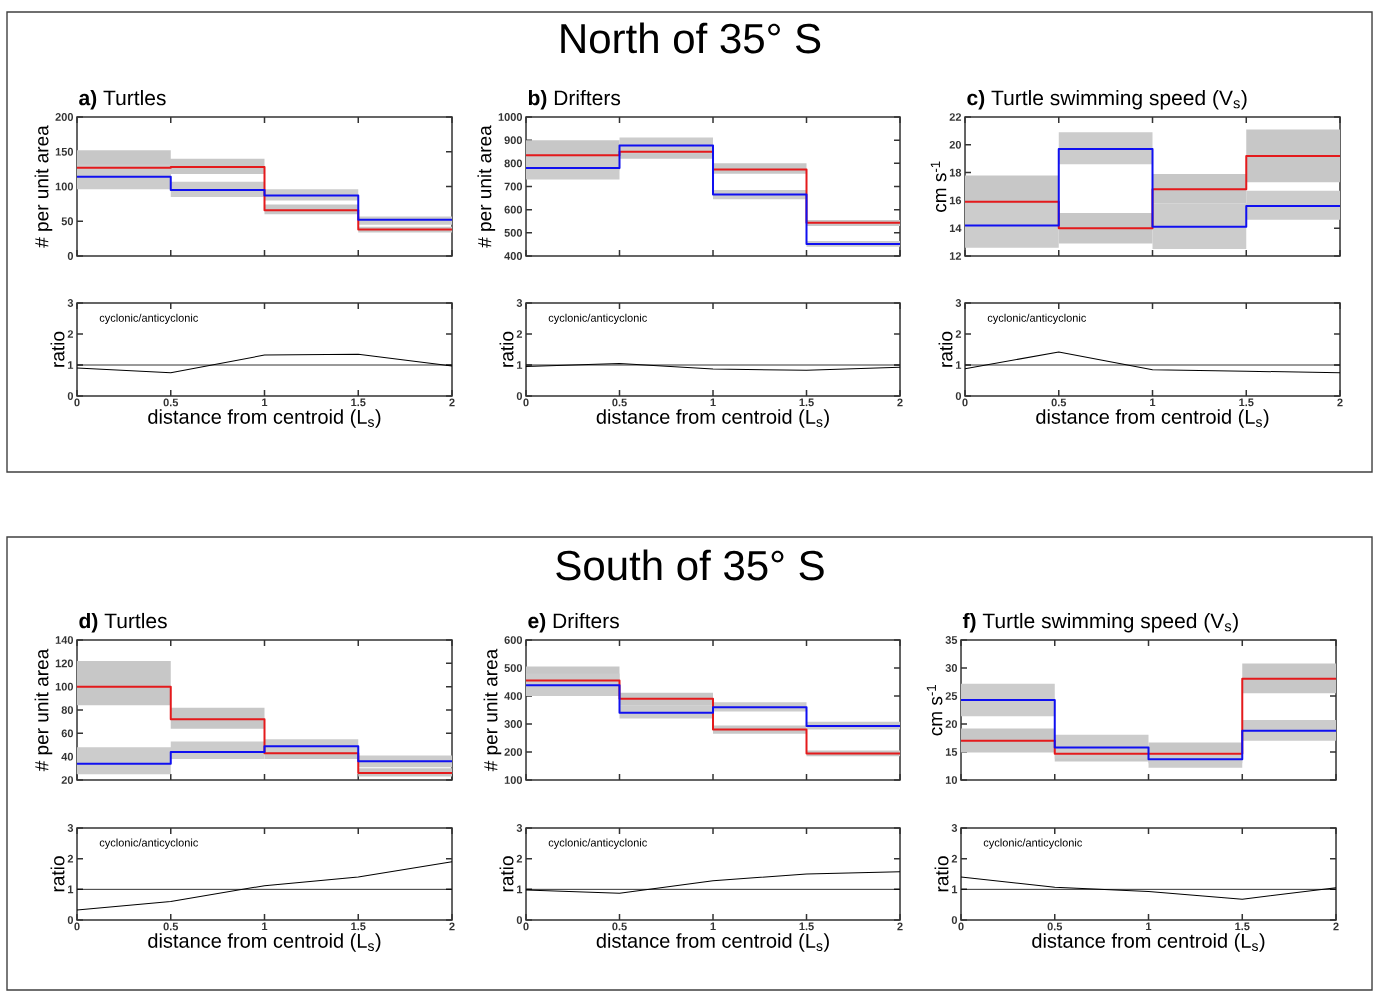  I want to click on y-tick-label: 15, so click(951, 752).